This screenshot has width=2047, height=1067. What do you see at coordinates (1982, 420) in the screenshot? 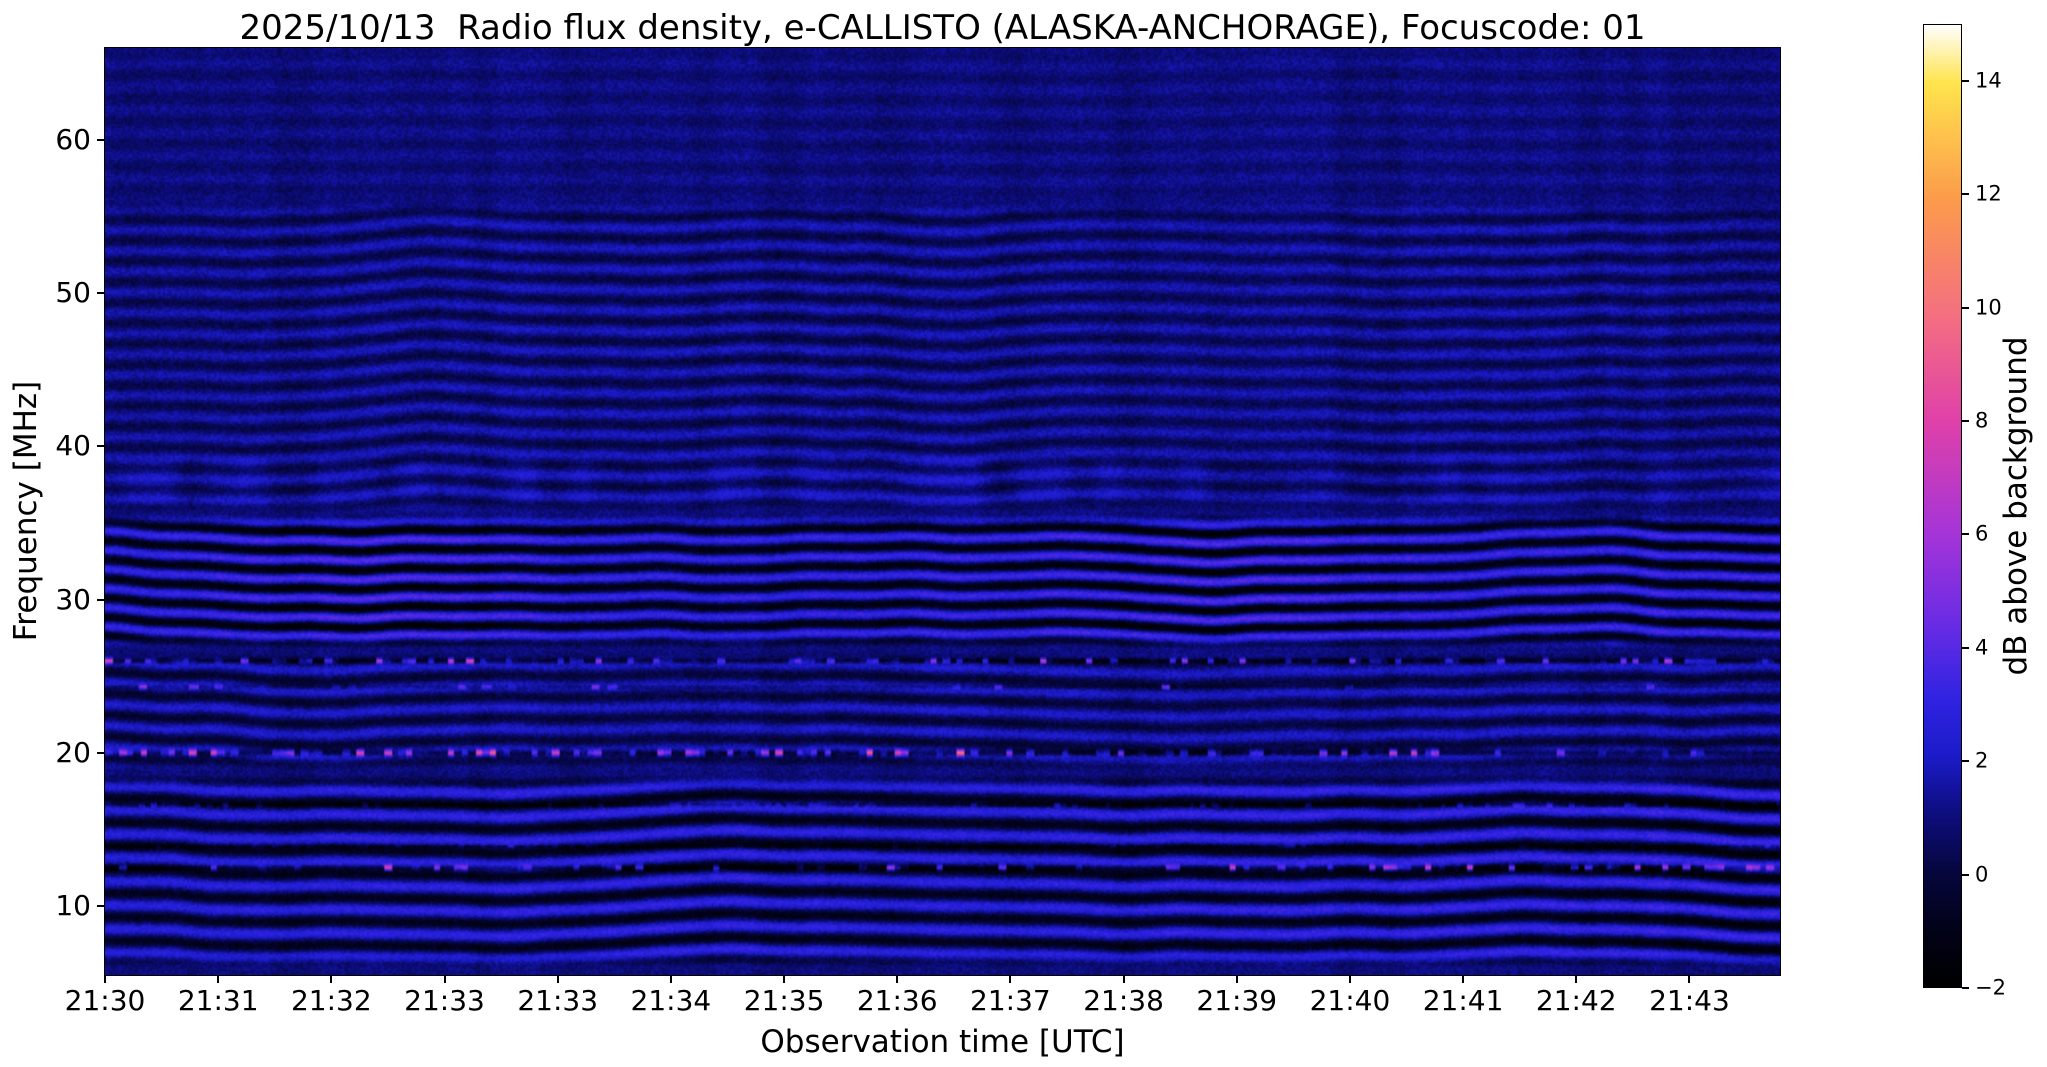
I see `colorbar-tick-label: 8` at bounding box center [1982, 420].